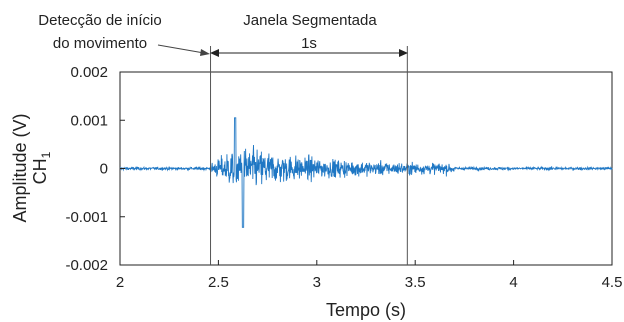 Image resolution: width=624 pixels, height=322 pixels. Describe the element at coordinates (214, 53) in the screenshot. I see `window-span-arrowhead-left` at that location.